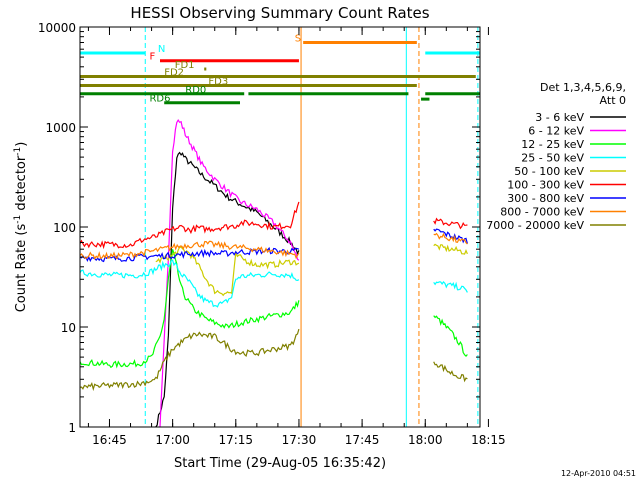  What do you see at coordinates (545, 185) in the screenshot?
I see `legend-label-100-300-kev: 100 - 300 keV` at bounding box center [545, 185].